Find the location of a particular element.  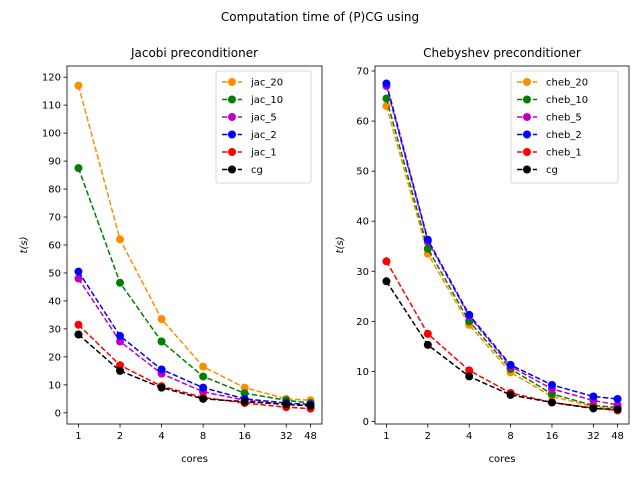

jacobi-y-tick-label: 40 is located at coordinates (54, 301).